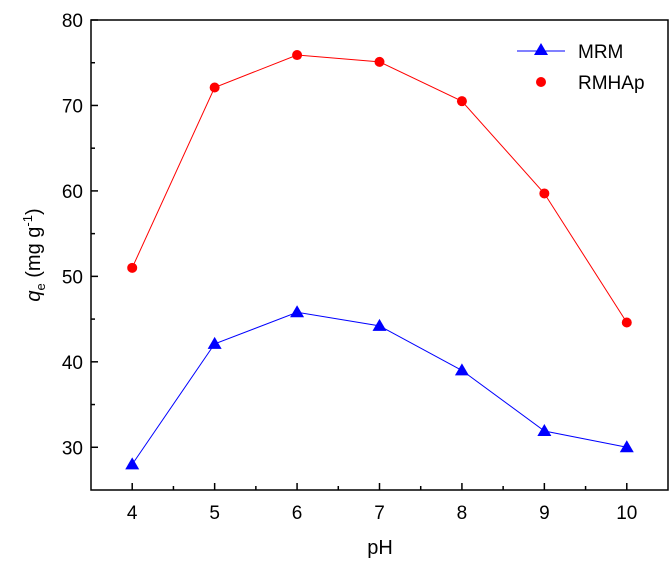 This screenshot has width=670, height=565. Describe the element at coordinates (72, 106) in the screenshot. I see `y-tick-label-70: 70` at that location.